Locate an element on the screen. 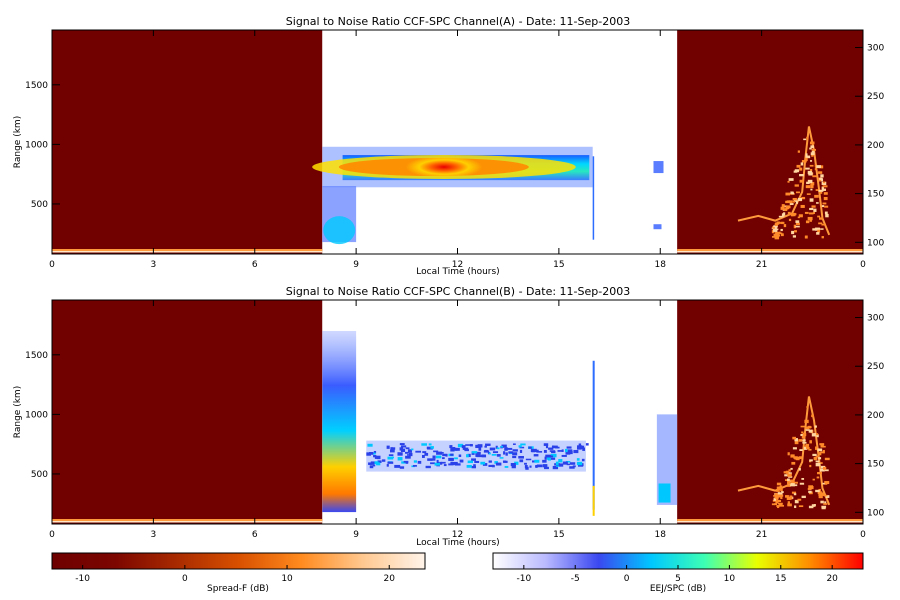 The width and height of the screenshot is (900, 600). colorbar-spread-f: -10 0 10 20 Spread-F (dB) is located at coordinates (238, 573).